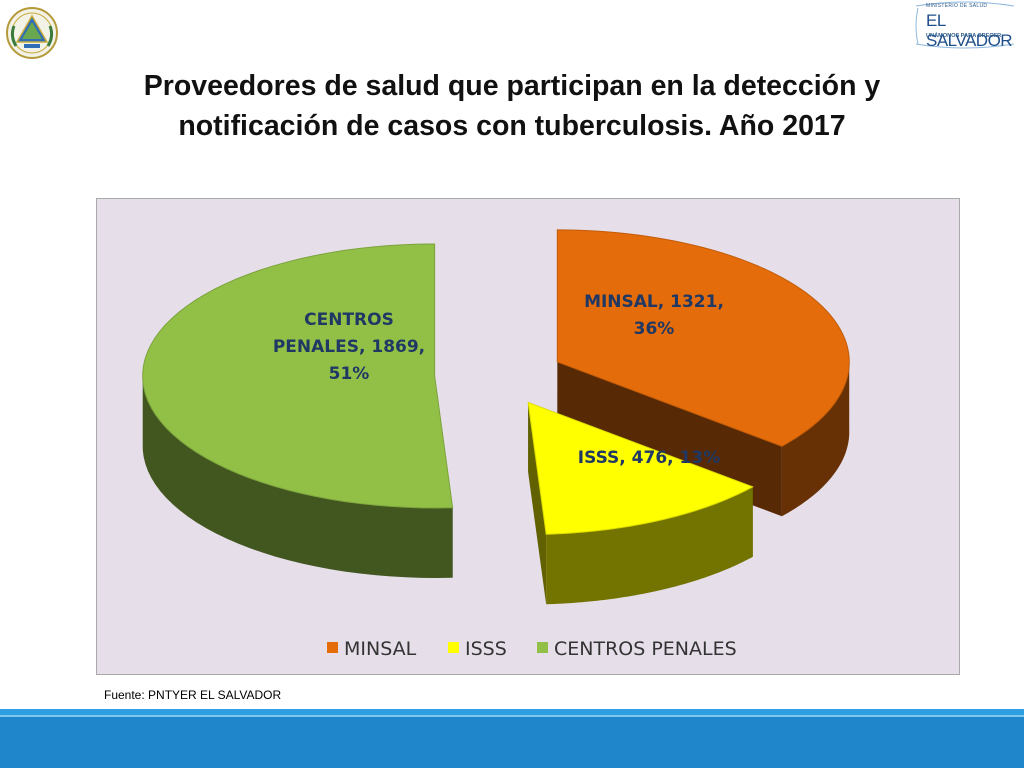 The width and height of the screenshot is (1024, 768). I want to click on legend-item-isss: ISSS, so click(477, 649).